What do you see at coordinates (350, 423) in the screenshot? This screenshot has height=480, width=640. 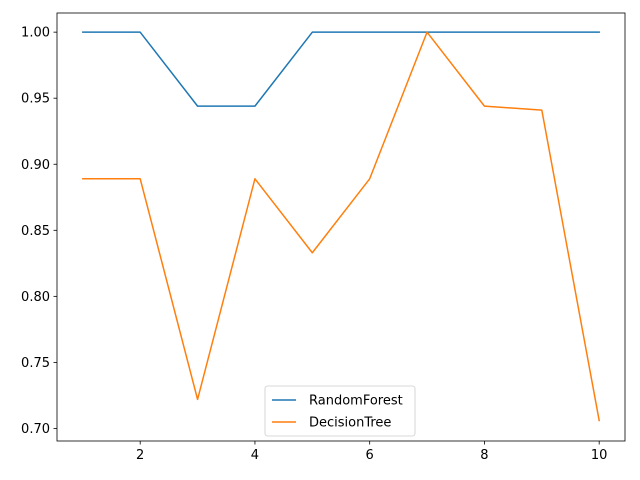 I see `legend-label-decisiontree: DecisionTree` at bounding box center [350, 423].